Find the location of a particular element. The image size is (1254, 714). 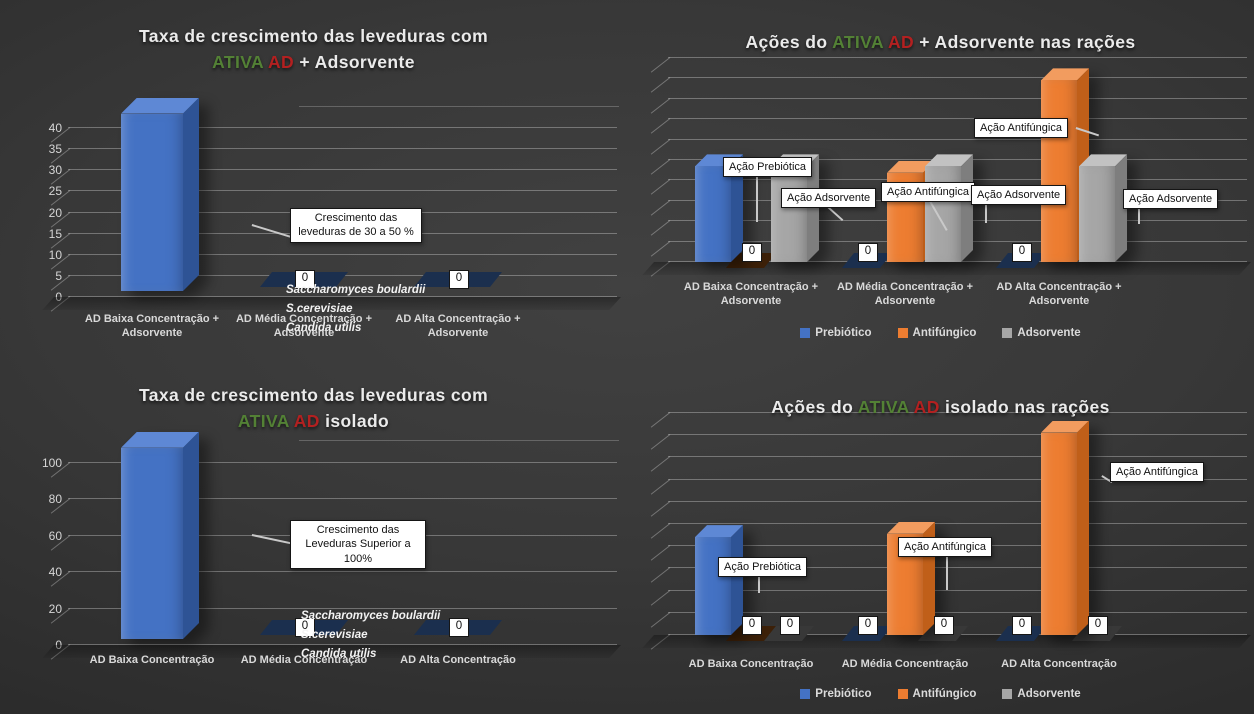

y-axis-tick-label: 15 is located at coordinates (55, 233).